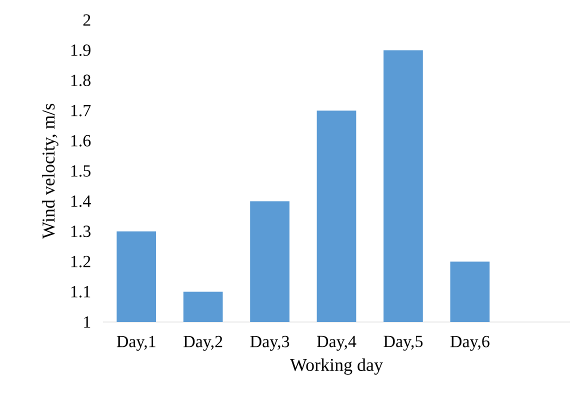 This screenshot has width=578, height=405. What do you see at coordinates (80, 80) in the screenshot?
I see `y-tick-label: 1.8` at bounding box center [80, 80].